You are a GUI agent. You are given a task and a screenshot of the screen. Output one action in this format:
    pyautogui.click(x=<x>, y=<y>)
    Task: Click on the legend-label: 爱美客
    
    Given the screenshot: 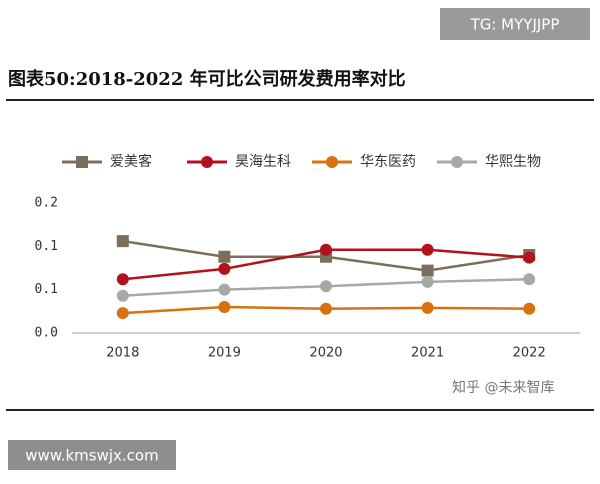 What is the action you would take?
    pyautogui.click(x=131, y=161)
    